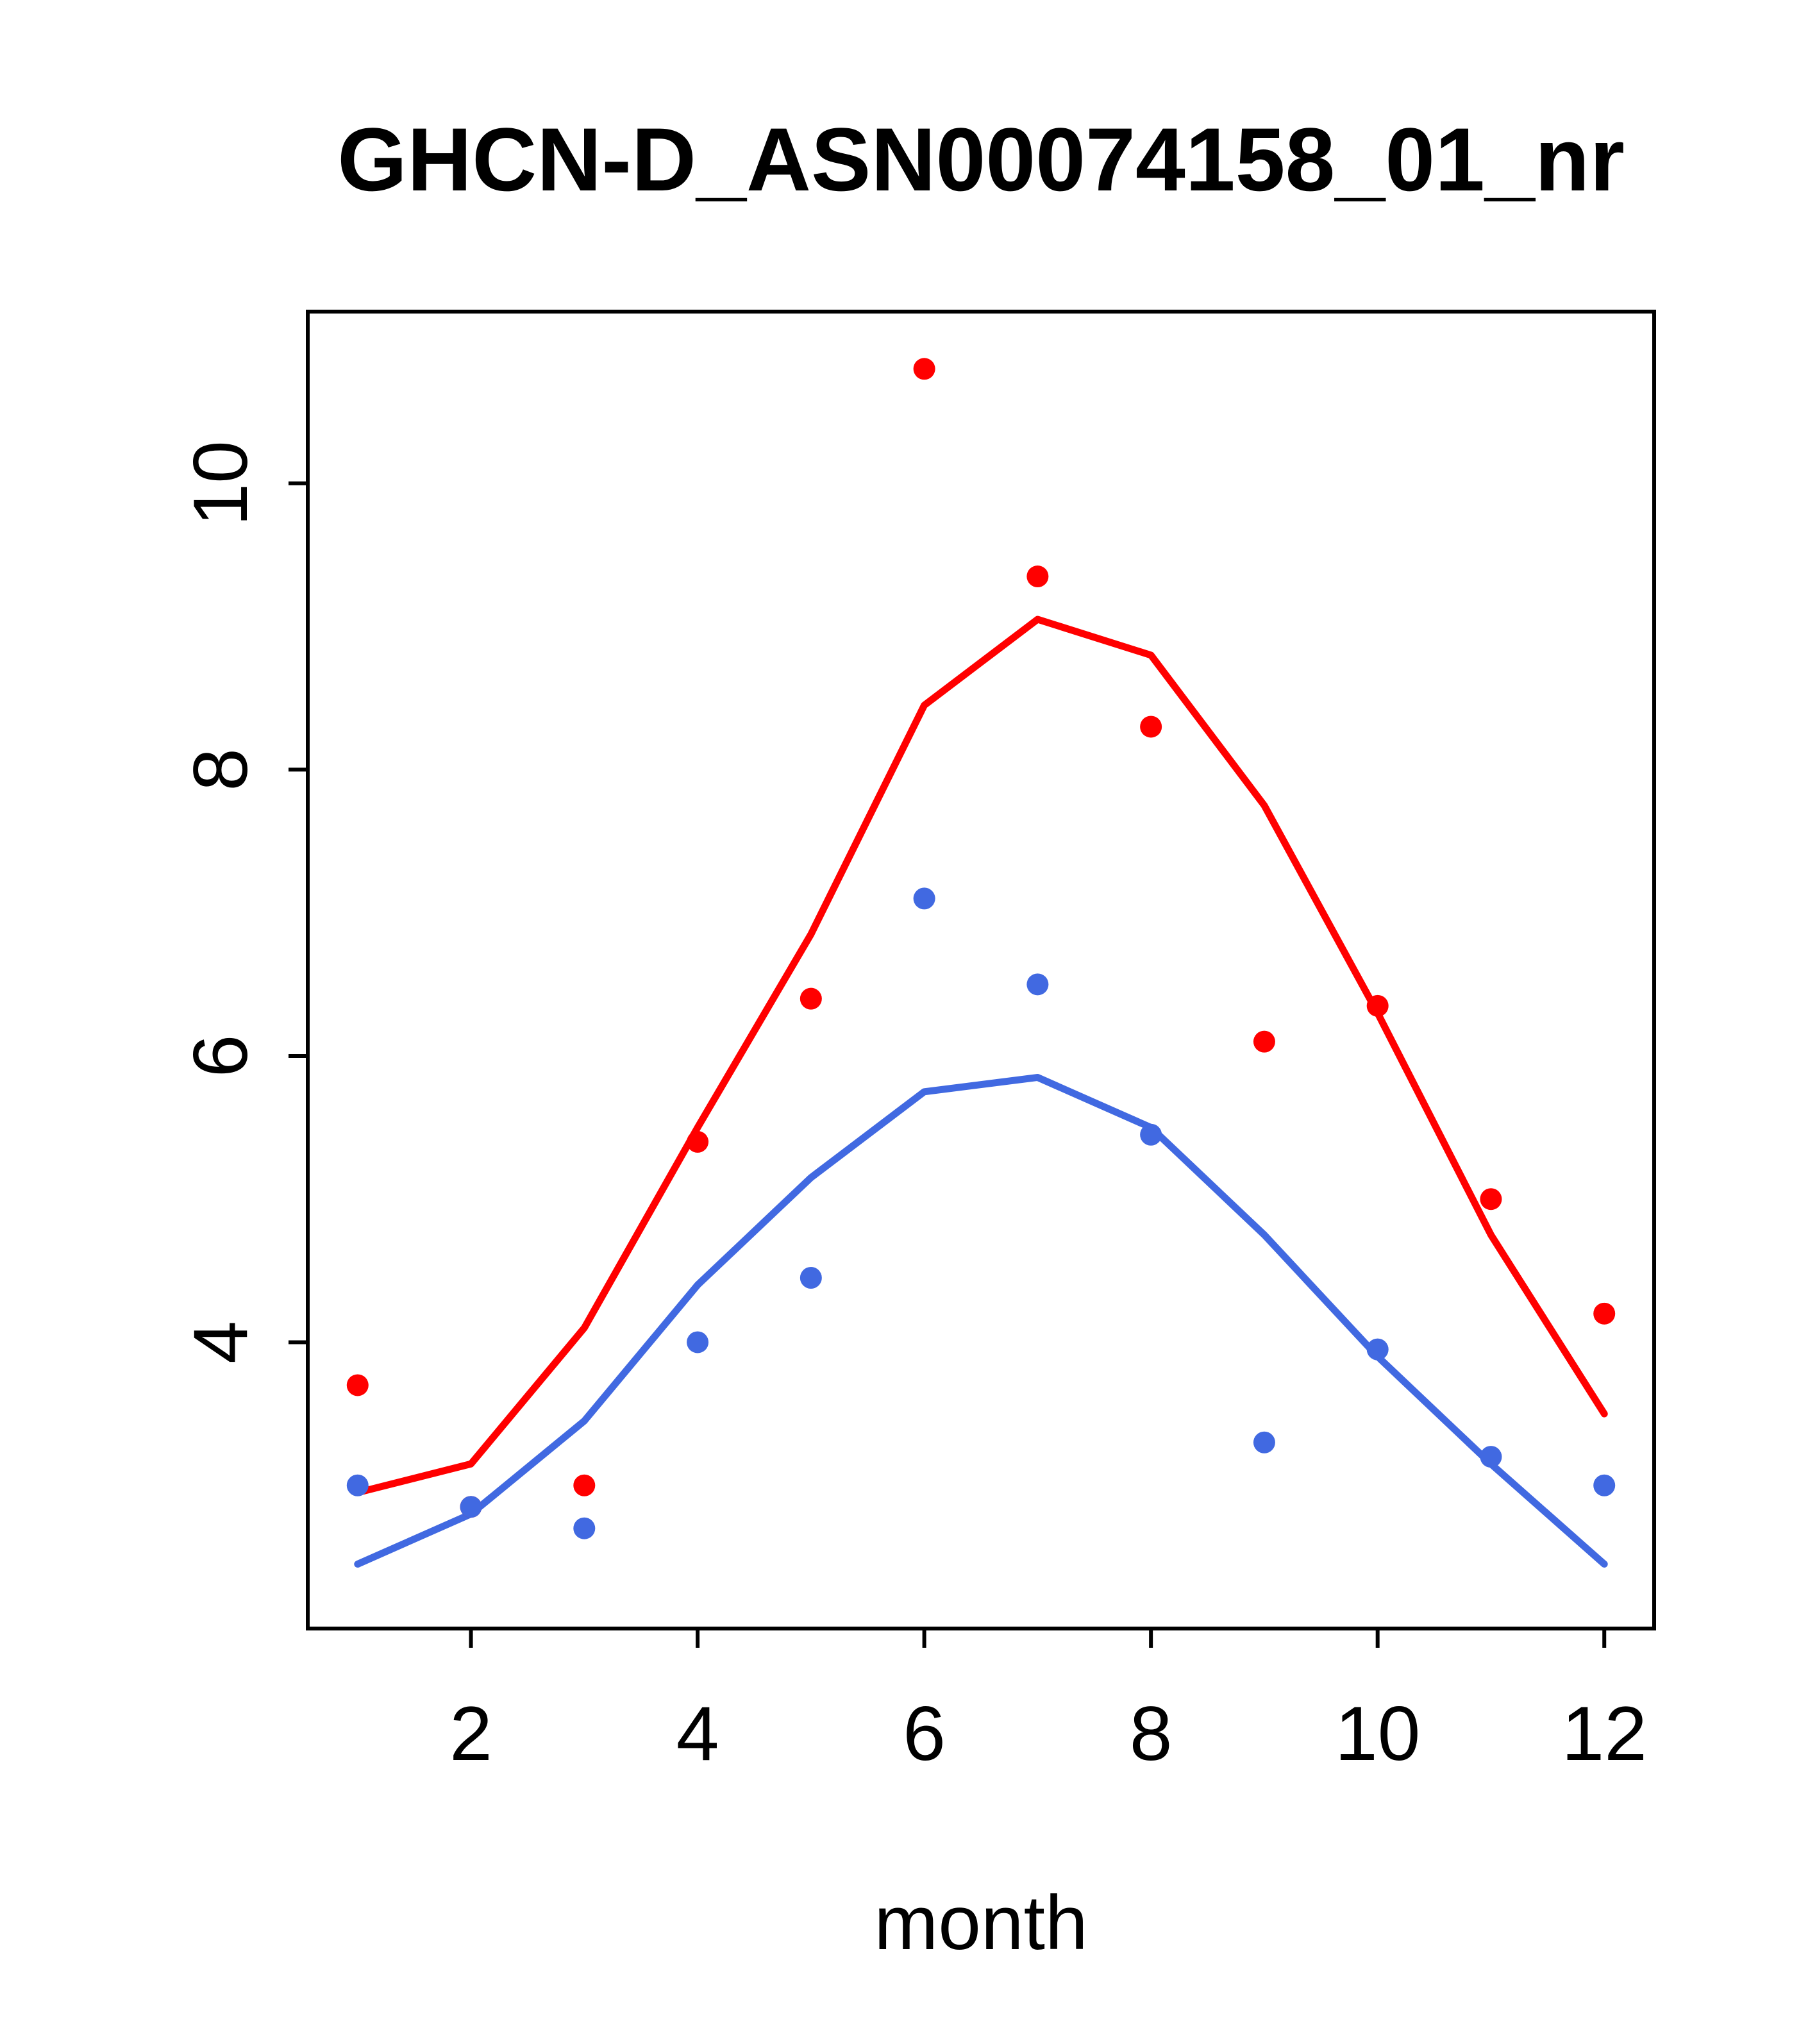 The width and height of the screenshot is (1817, 2044). I want to click on x-tick-label: 8, so click(1151, 1734).